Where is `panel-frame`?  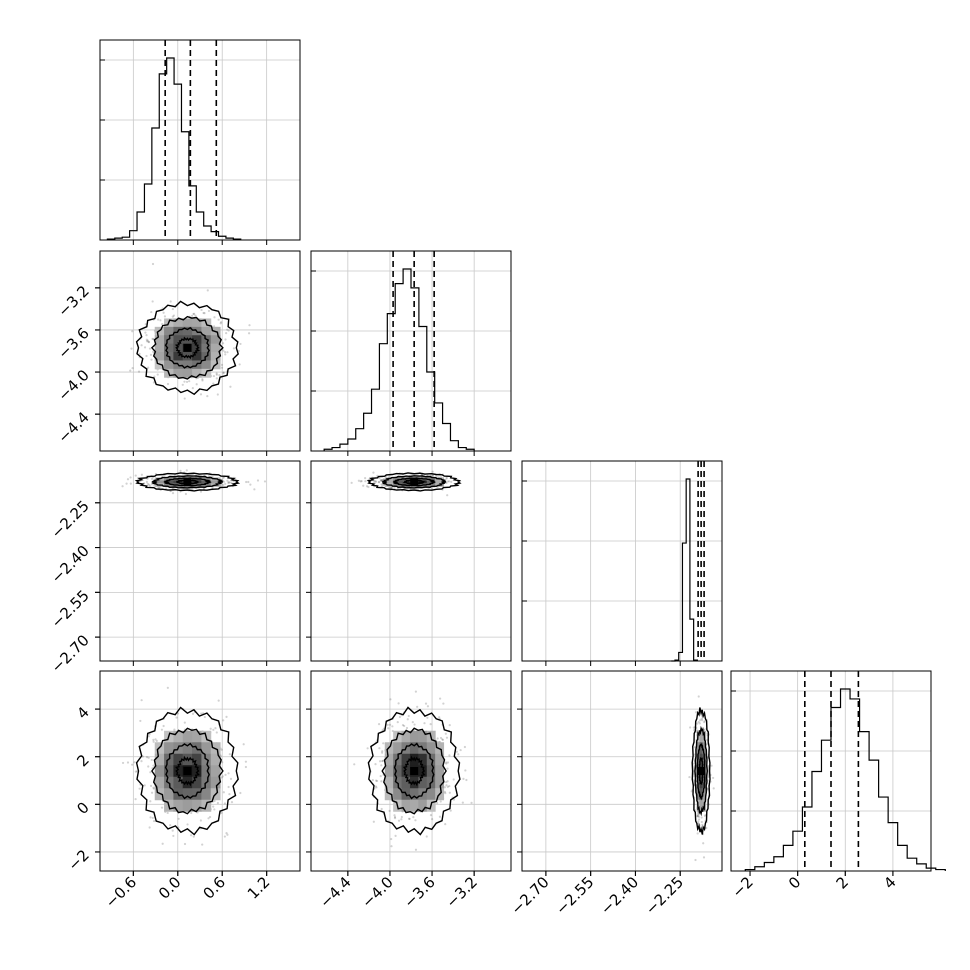 panel-frame is located at coordinates (200, 351).